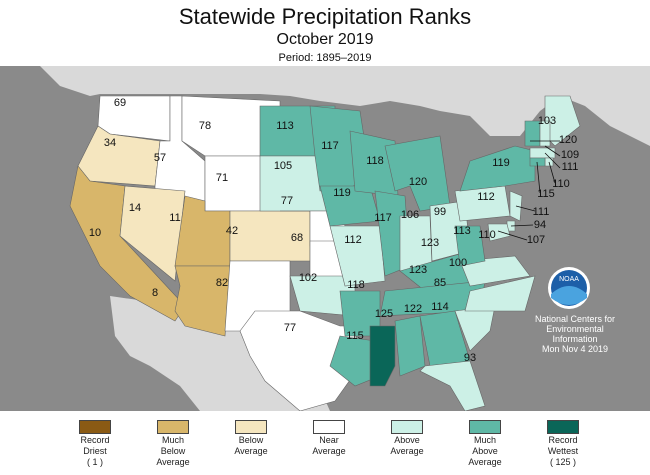 Image resolution: width=650 pixels, height=475 pixels. Describe the element at coordinates (410, 346) in the screenshot. I see `state-al` at that location.